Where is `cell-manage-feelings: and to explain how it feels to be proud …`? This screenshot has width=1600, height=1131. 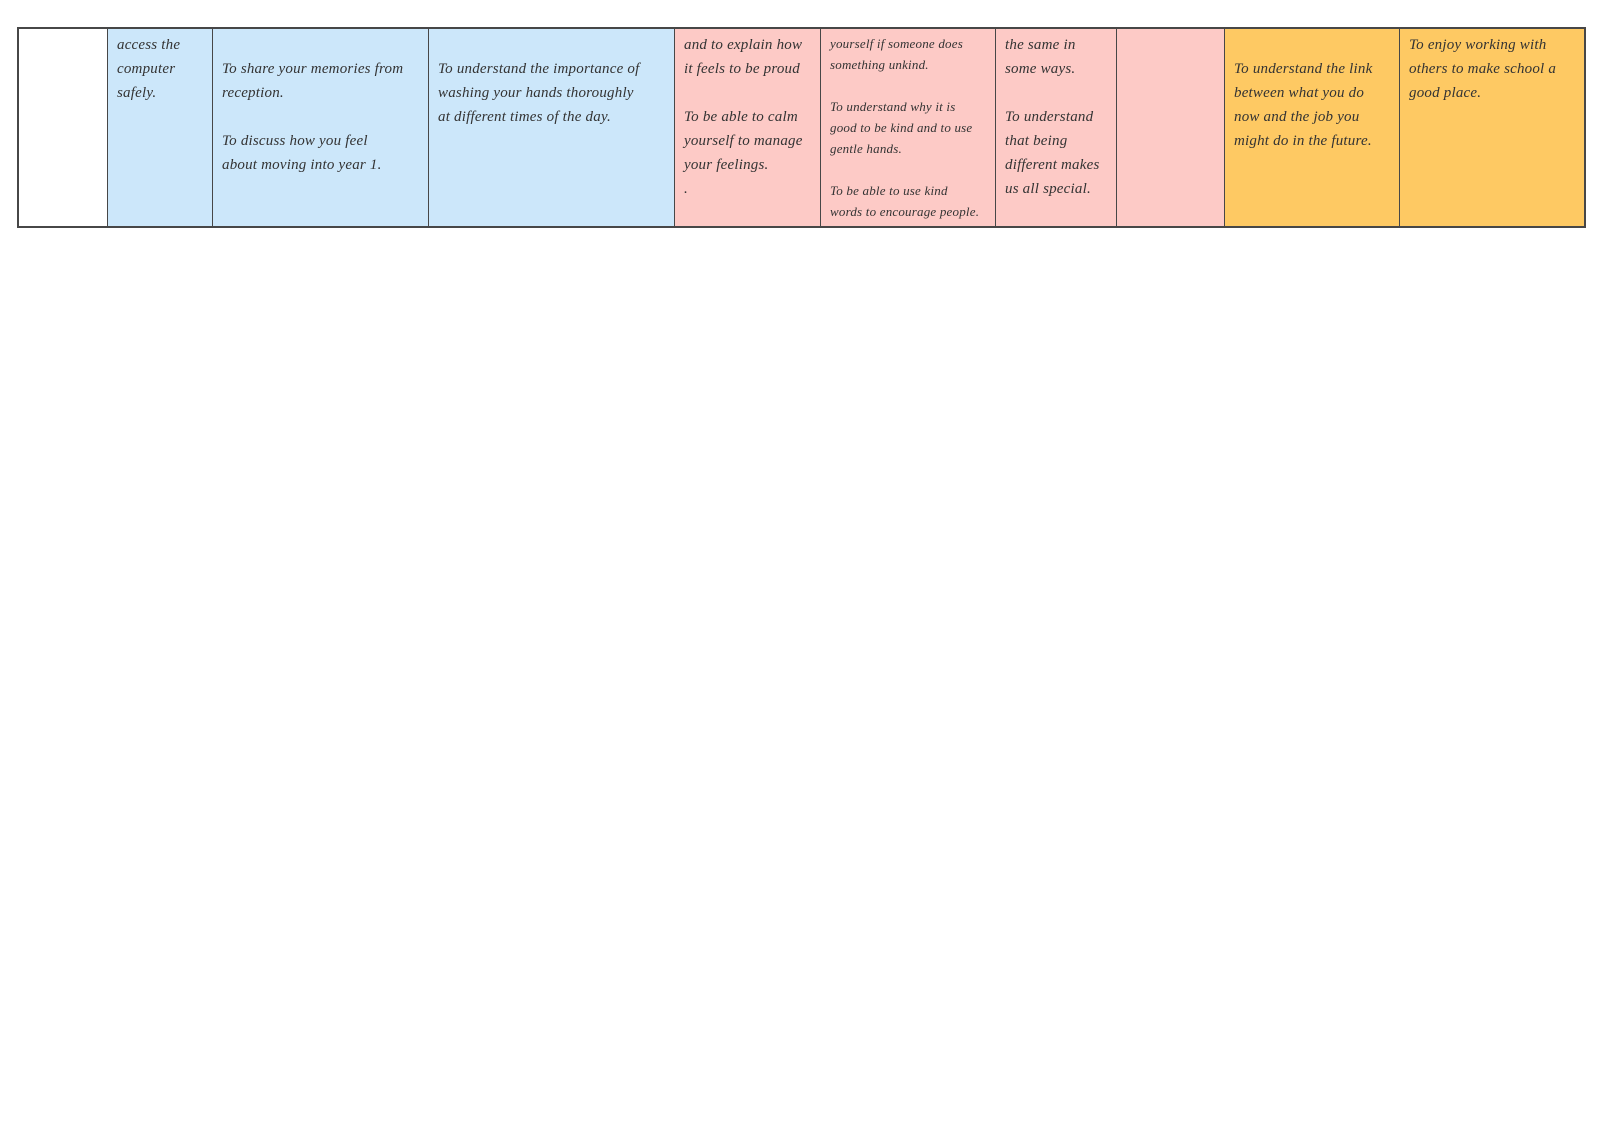
cell-manage-feelings: and to explain how it feels to be proud … is located at coordinates (747, 127).